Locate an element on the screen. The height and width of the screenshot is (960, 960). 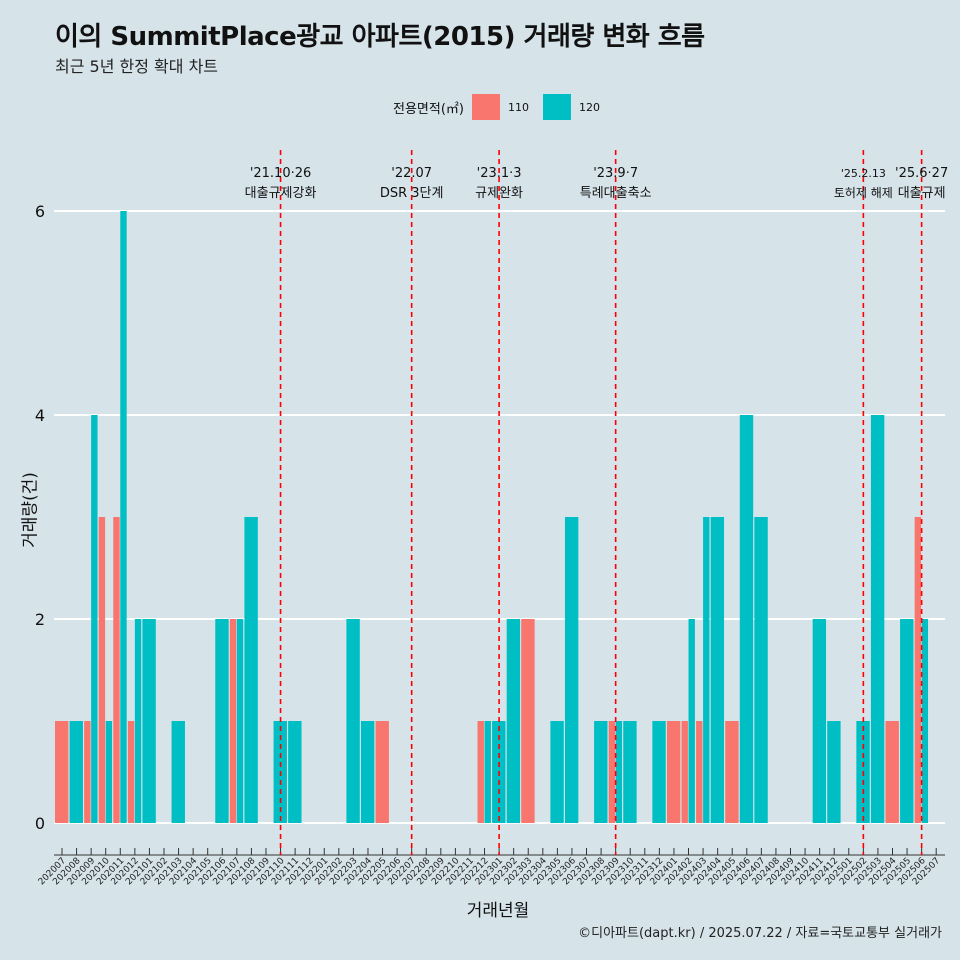
chart-title: 이의 SummitPlace광교 아파트(2015) 거래량 변화 흐름 is located at coordinates (380, 37).